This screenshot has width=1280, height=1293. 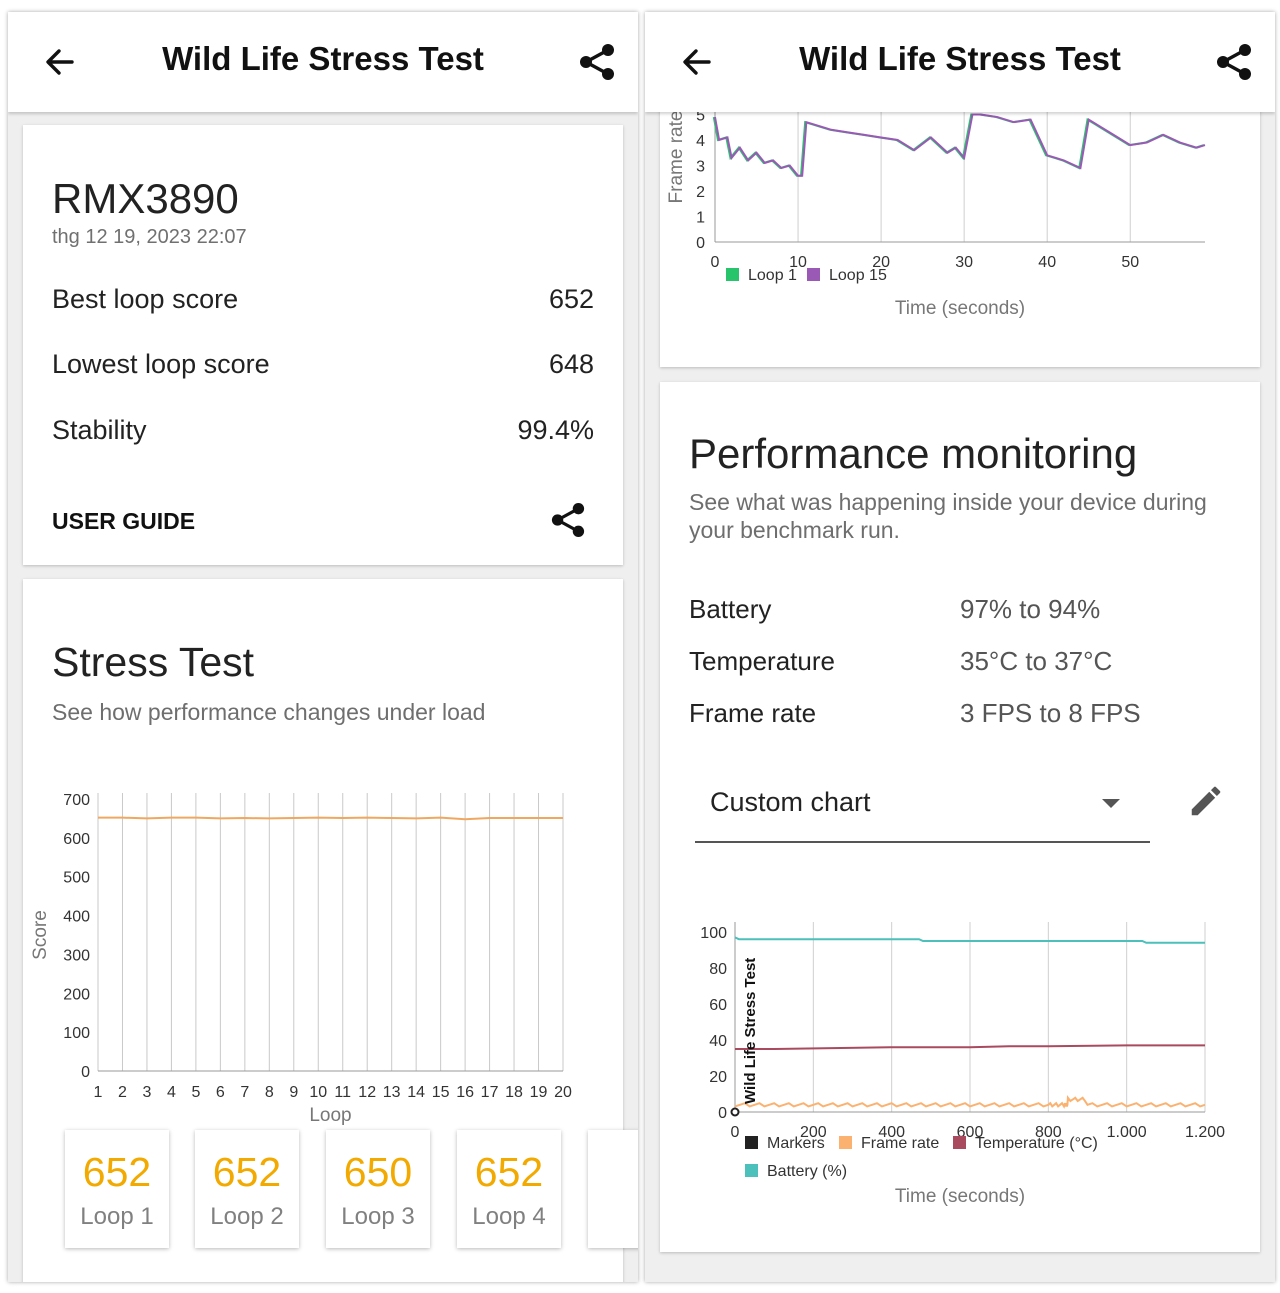 What do you see at coordinates (367, 1092) in the screenshot?
I see `x-tick-label: 12` at bounding box center [367, 1092].